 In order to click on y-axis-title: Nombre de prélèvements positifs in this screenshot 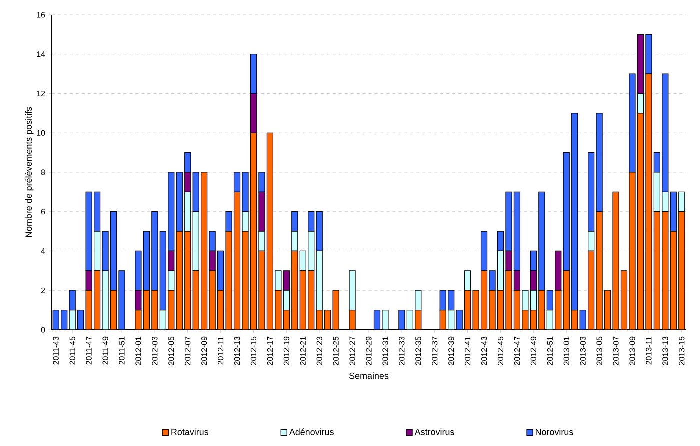, I will do `click(29, 172)`.